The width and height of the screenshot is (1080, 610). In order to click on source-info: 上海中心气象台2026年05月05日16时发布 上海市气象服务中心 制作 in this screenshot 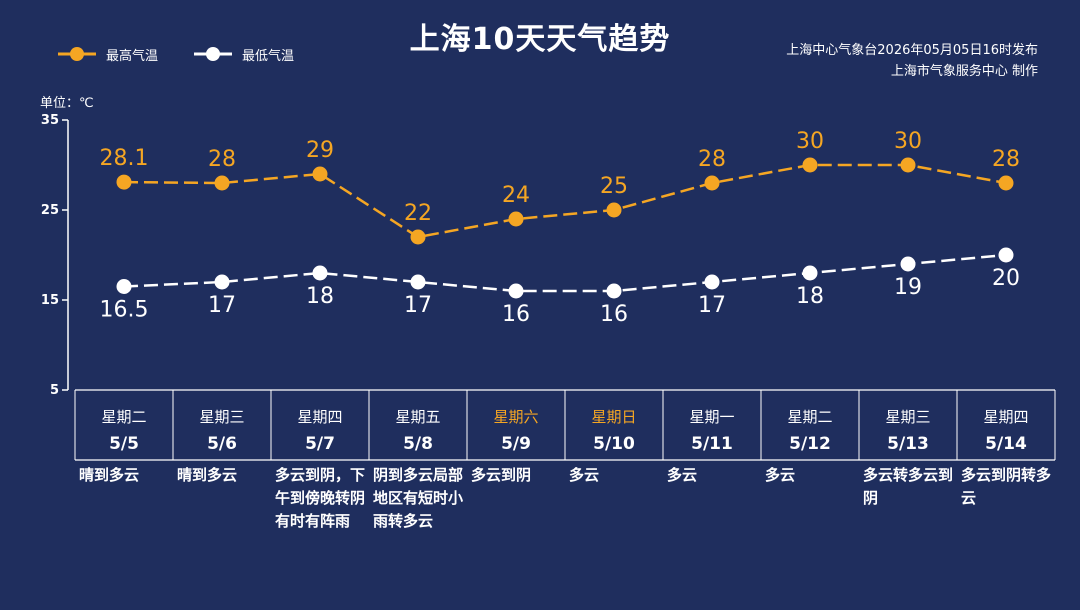, I will do `click(912, 61)`.